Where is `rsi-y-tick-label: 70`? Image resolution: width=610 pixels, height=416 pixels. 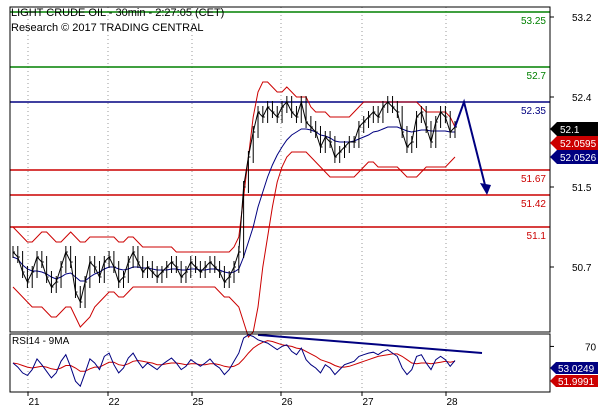
rsi-y-tick-label: 70 is located at coordinates (591, 347).